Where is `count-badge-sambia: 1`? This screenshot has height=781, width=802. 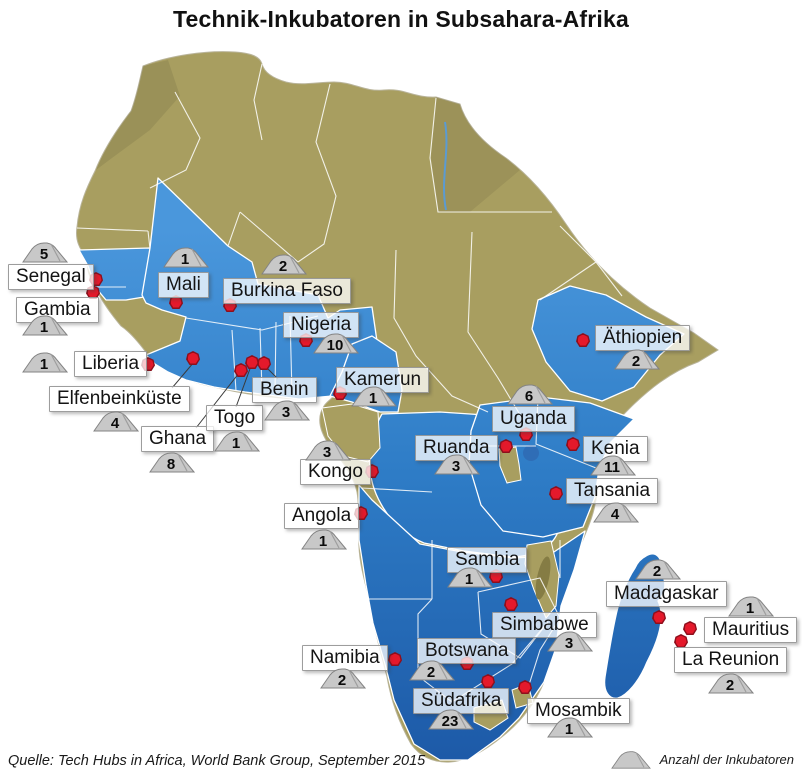
count-badge-sambia: 1 is located at coordinates (470, 577).